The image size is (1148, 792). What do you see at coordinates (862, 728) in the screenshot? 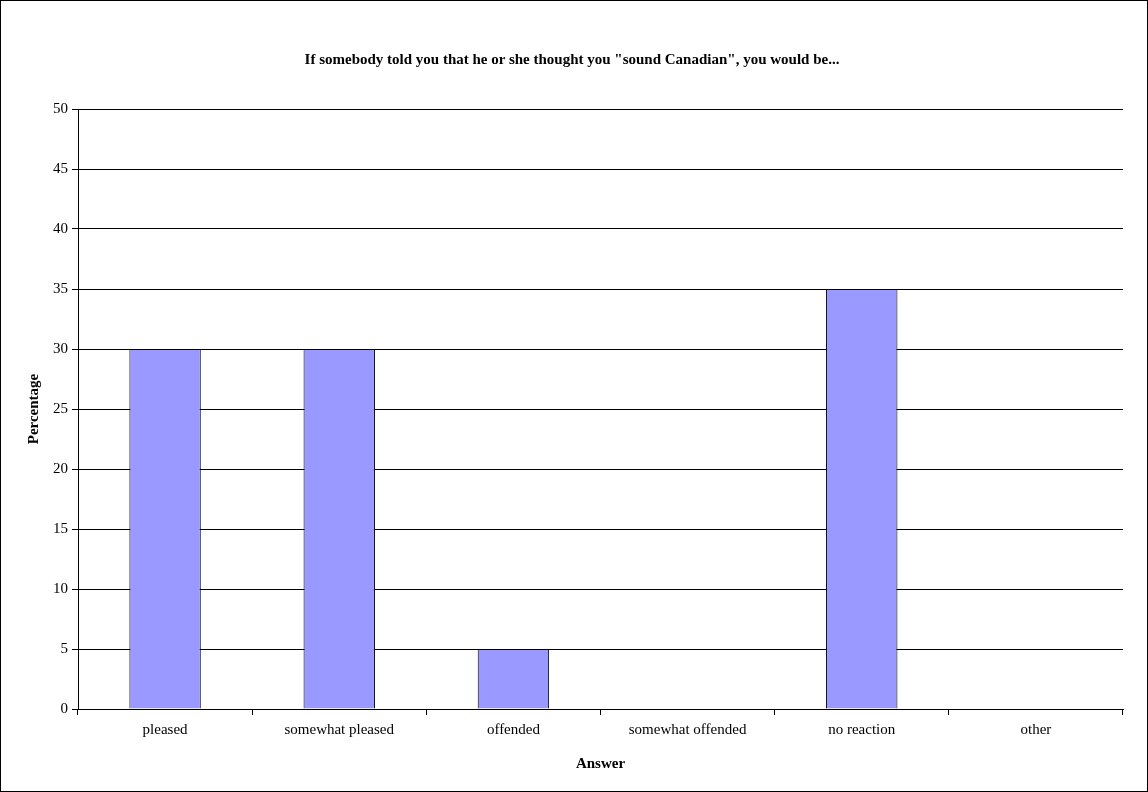
I see `x-tick-label: no reaction` at bounding box center [862, 728].